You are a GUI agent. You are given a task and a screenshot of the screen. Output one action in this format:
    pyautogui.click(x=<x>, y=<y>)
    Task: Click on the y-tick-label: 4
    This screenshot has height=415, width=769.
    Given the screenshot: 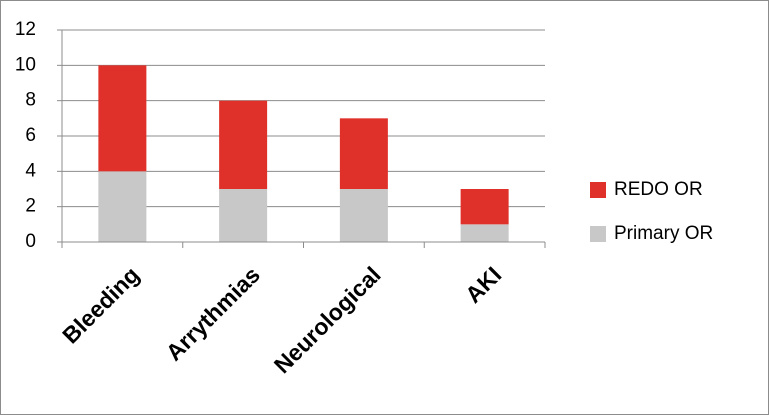 What is the action you would take?
    pyautogui.click(x=30, y=170)
    